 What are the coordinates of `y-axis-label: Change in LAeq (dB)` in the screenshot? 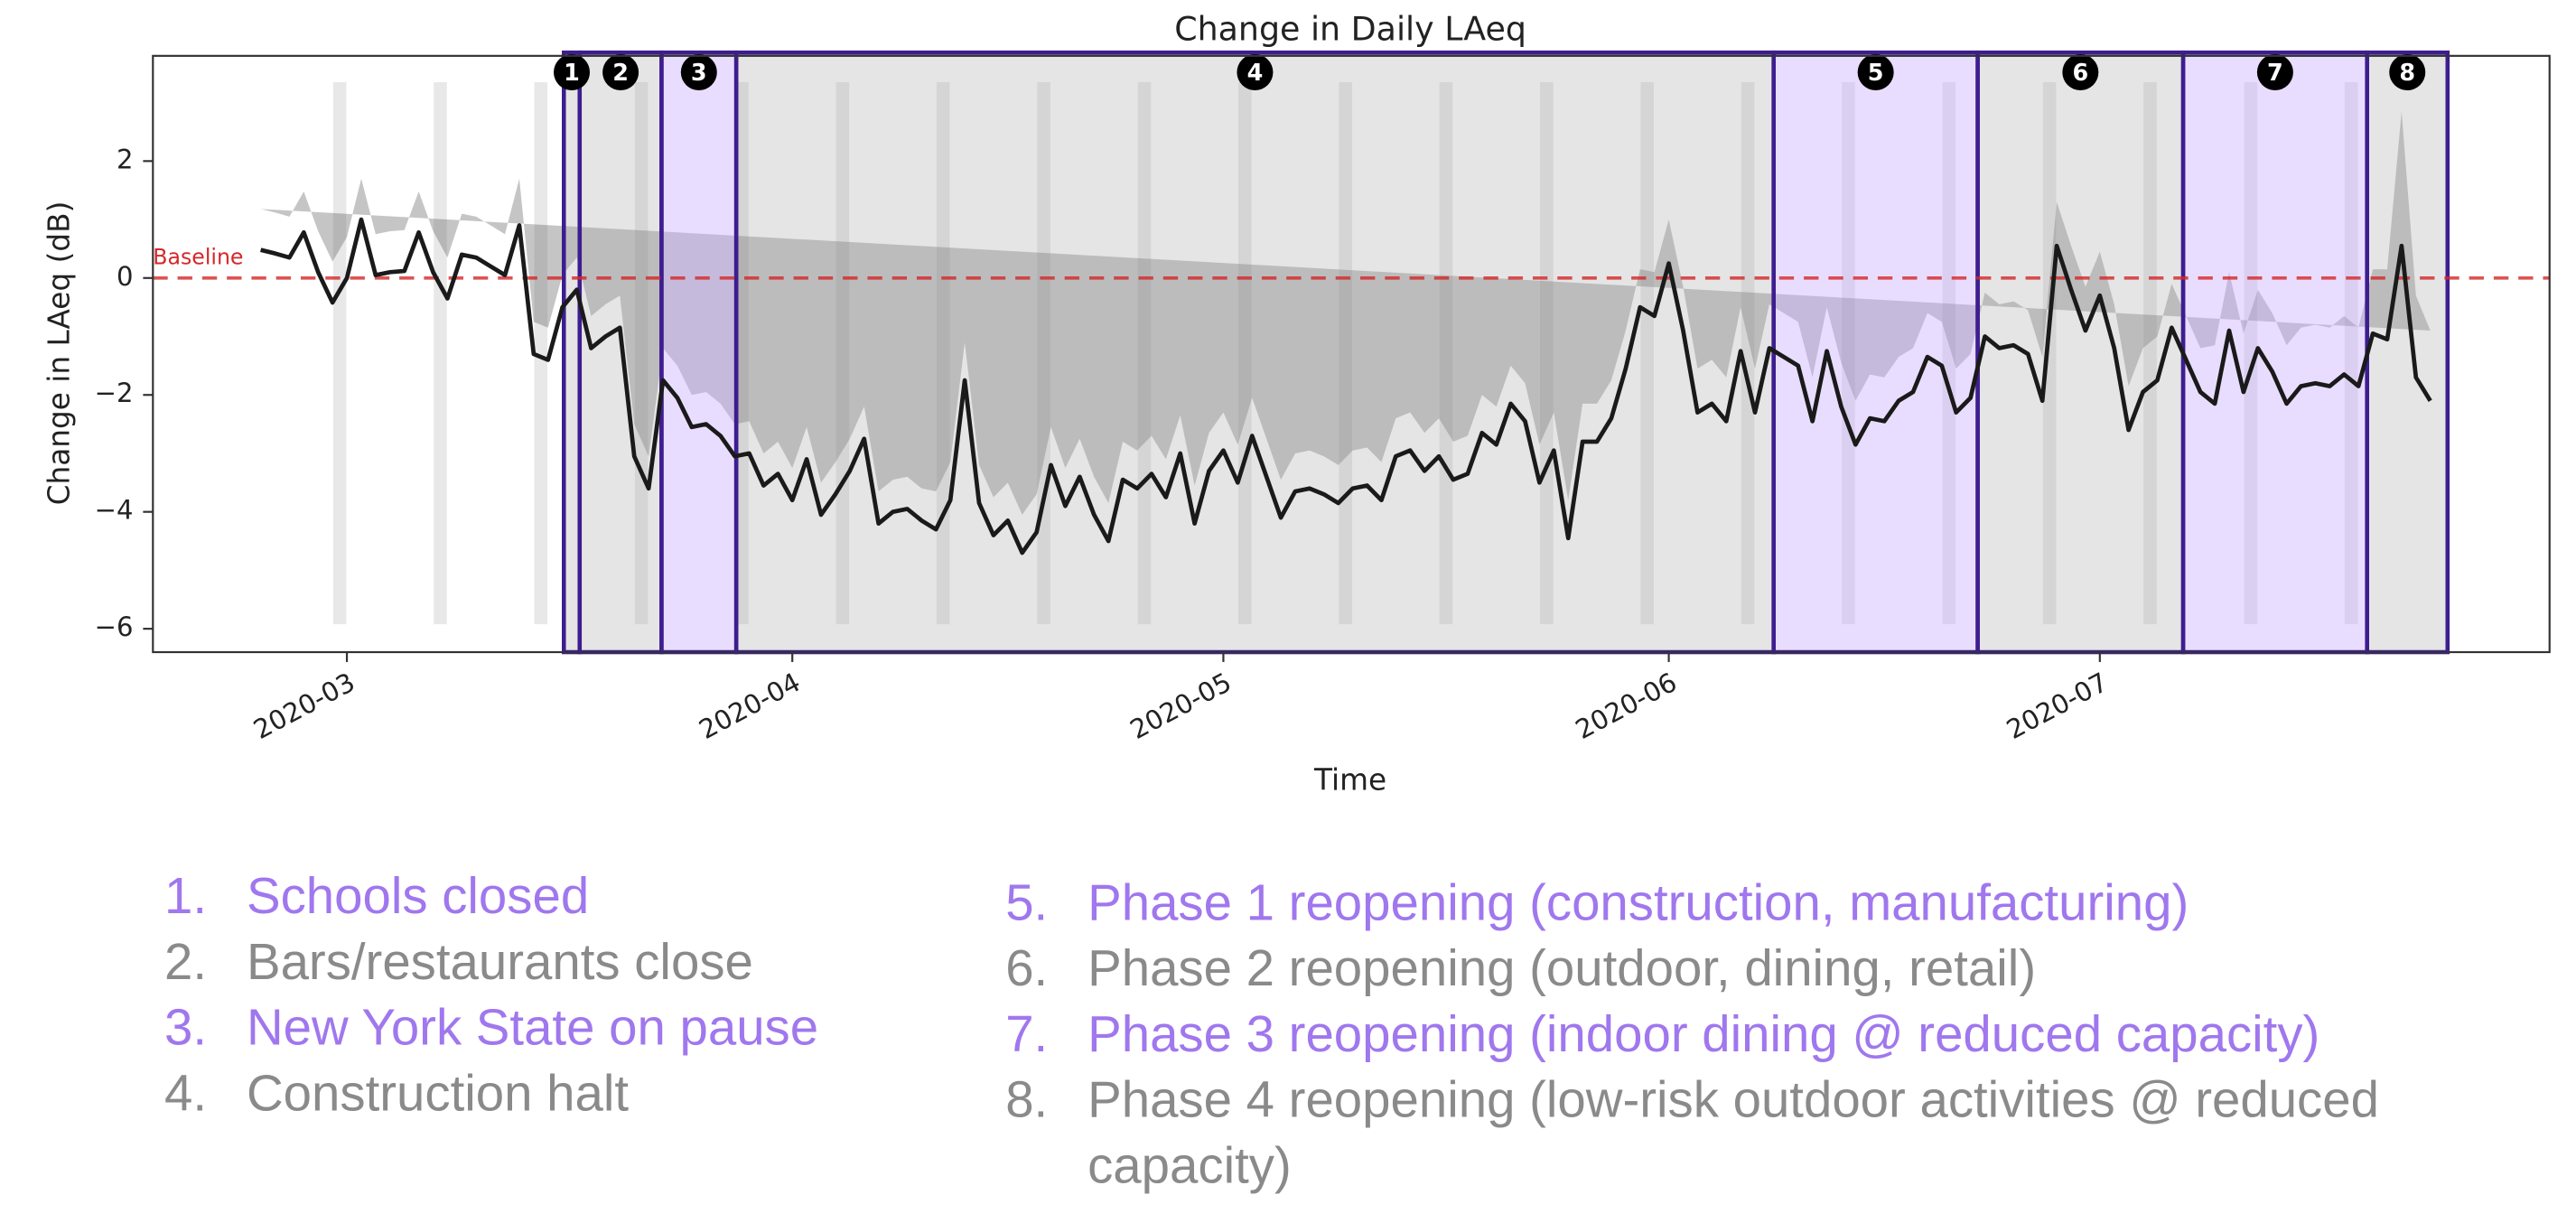 It's located at (59, 353).